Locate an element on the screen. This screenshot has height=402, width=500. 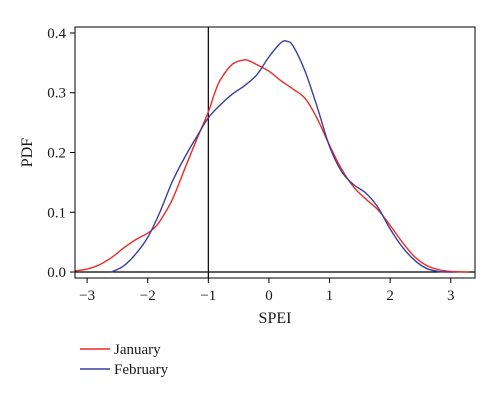
x-tick-label: 2 is located at coordinates (390, 296).